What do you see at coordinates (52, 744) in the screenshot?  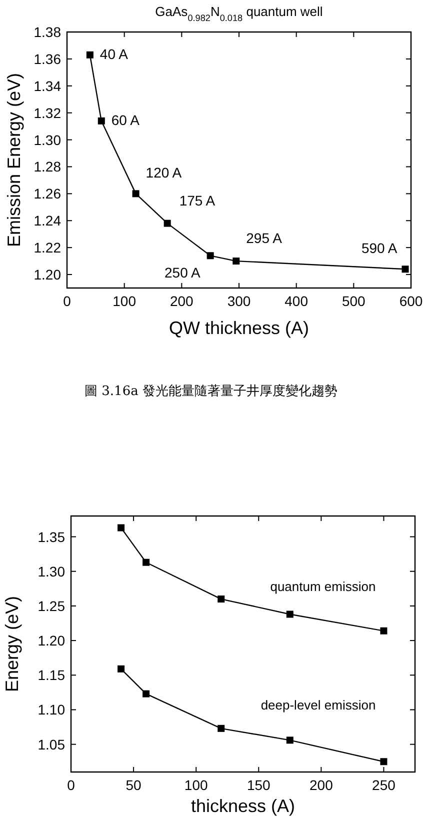 I see `y-tick-label: 1.05` at bounding box center [52, 744].